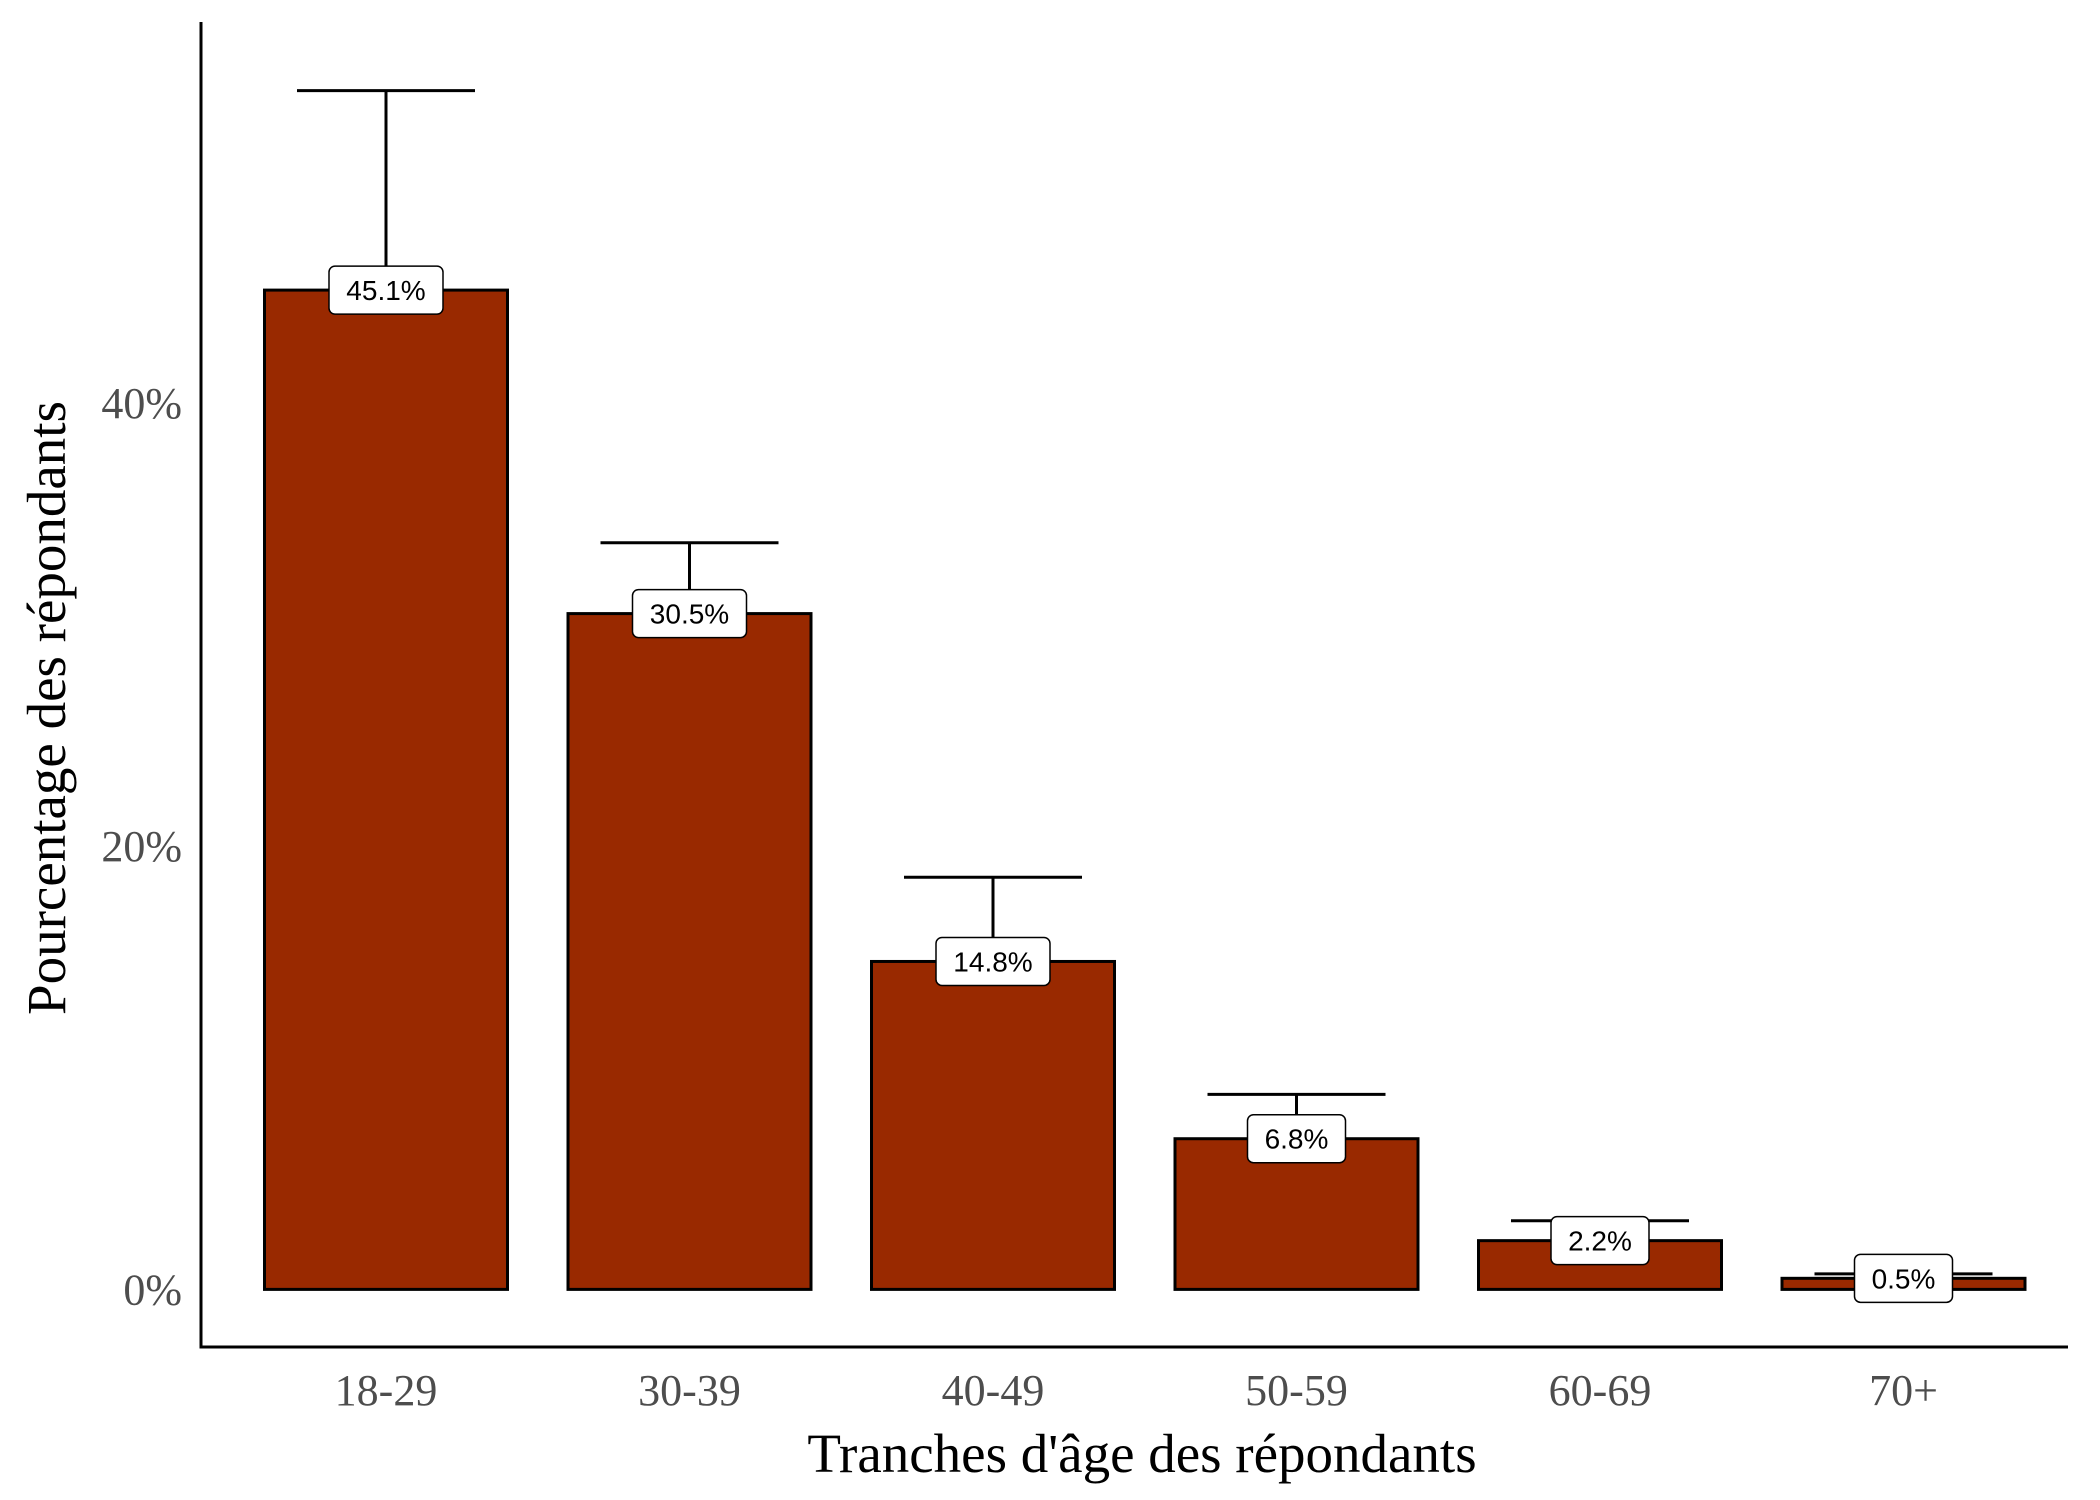  I want to click on data-label-40-49: 14.8%, so click(993, 961).